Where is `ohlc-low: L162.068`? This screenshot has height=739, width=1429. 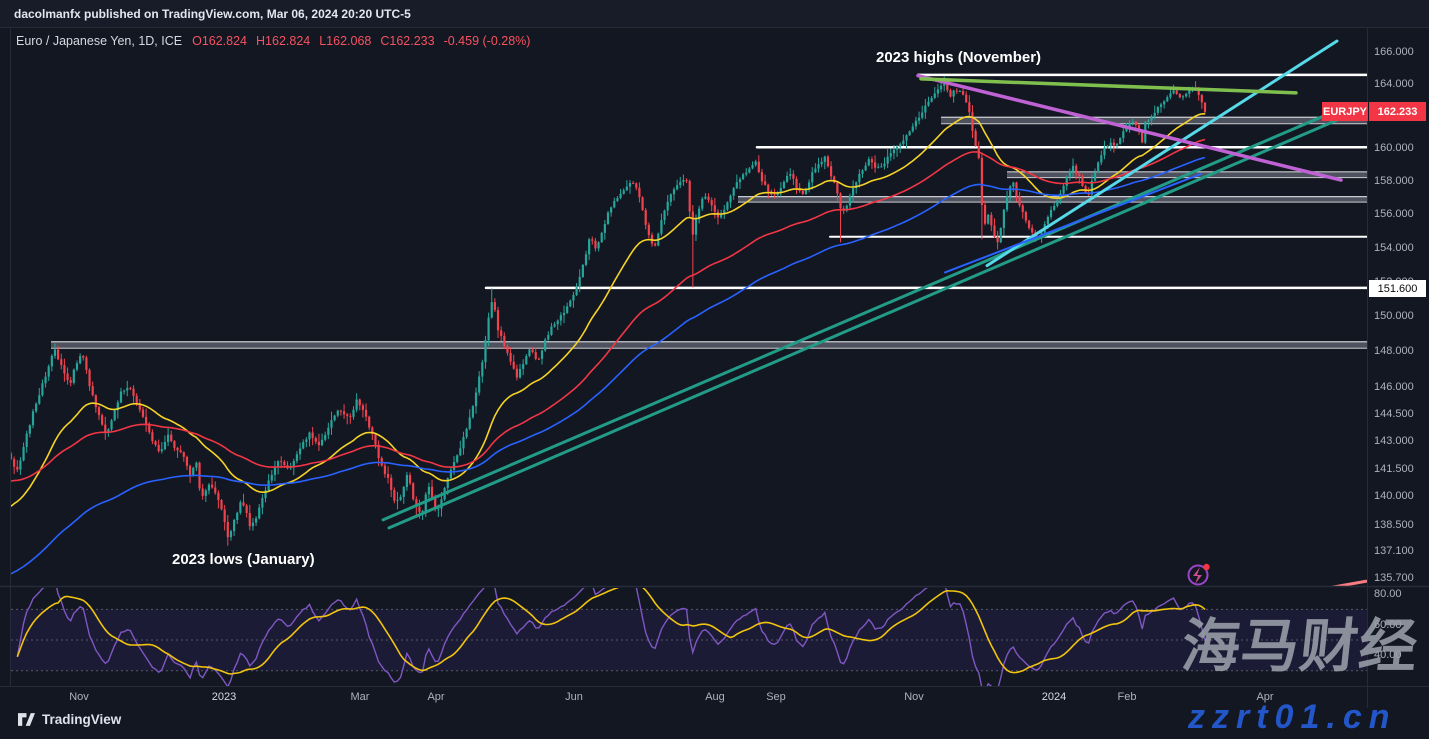
ohlc-low: L162.068 is located at coordinates (345, 41).